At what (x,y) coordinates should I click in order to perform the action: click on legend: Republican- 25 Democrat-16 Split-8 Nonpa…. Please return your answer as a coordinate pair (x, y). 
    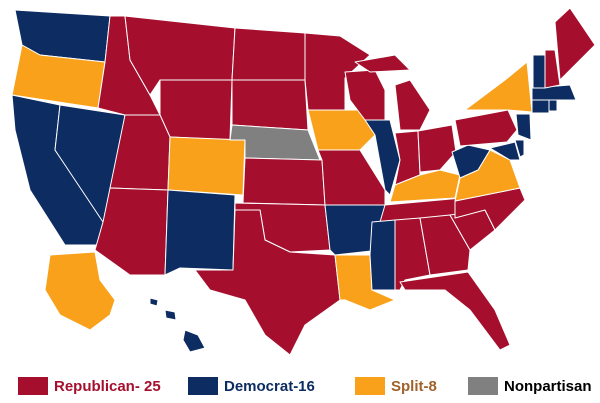
    Looking at the image, I should click on (305, 386).